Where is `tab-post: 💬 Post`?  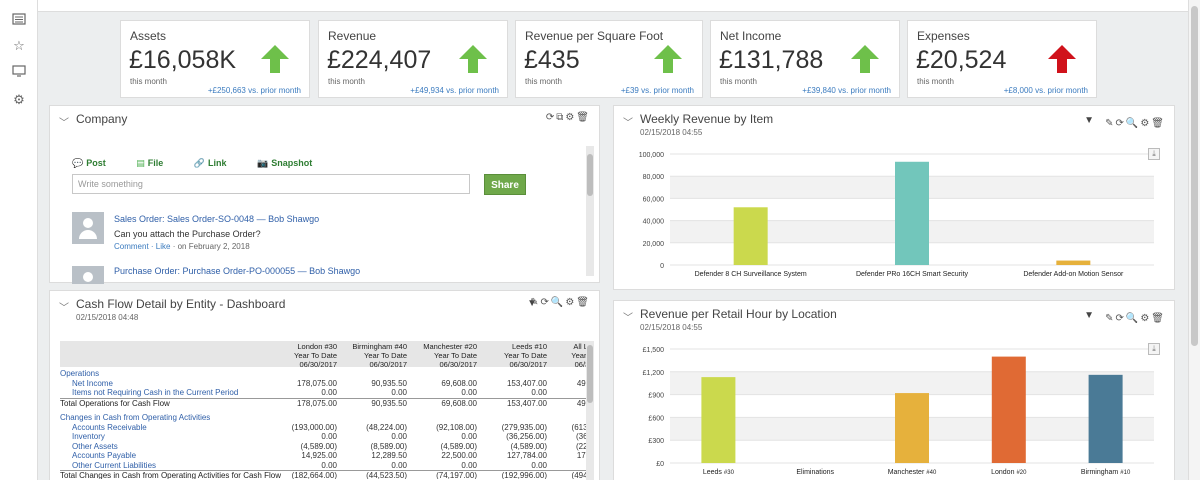 tab-post: 💬 Post is located at coordinates (89, 163).